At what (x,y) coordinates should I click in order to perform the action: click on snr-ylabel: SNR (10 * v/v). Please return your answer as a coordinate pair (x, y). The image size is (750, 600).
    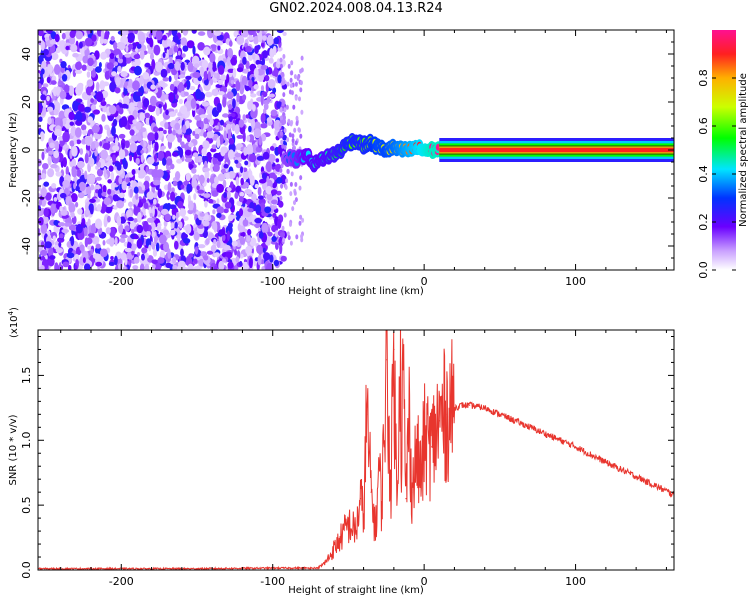
    Looking at the image, I should click on (13, 449).